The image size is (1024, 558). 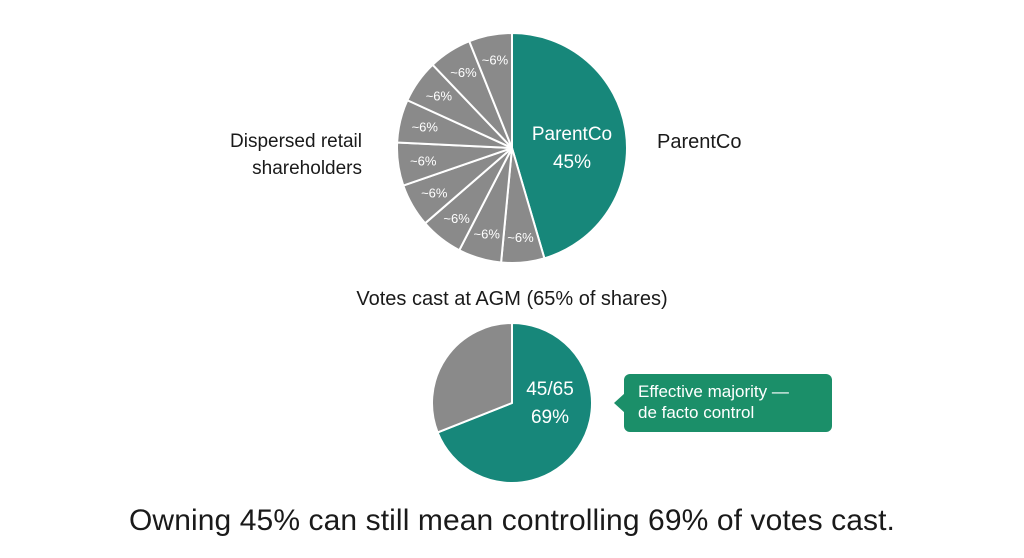 What do you see at coordinates (512, 299) in the screenshot?
I see `votes-chart-title: Votes cast at AGM (65% of shares)` at bounding box center [512, 299].